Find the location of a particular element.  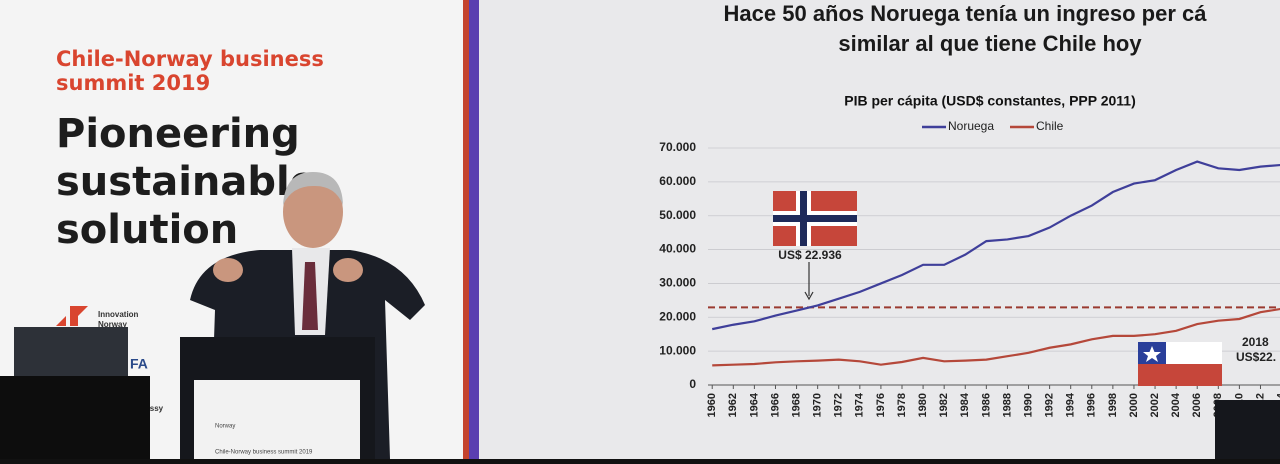

x-tick-label: 2000 is located at coordinates (1134, 405).